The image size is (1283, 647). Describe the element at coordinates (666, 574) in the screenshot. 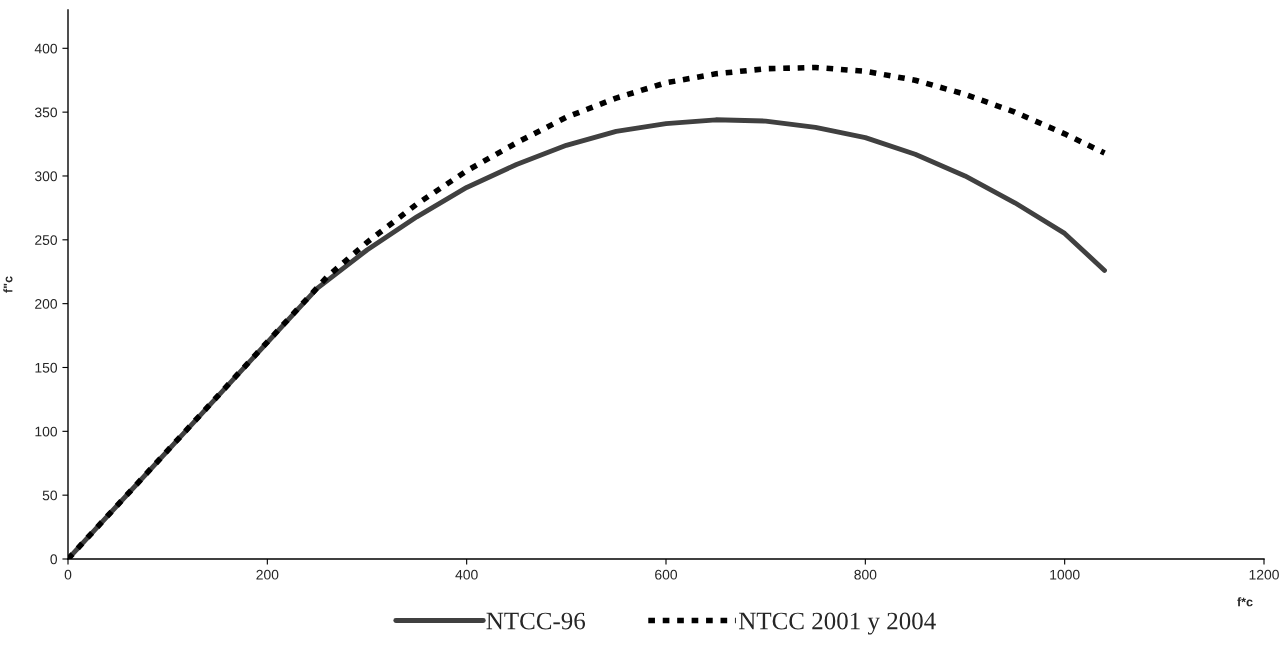

I see `x-tick-label: 600` at that location.